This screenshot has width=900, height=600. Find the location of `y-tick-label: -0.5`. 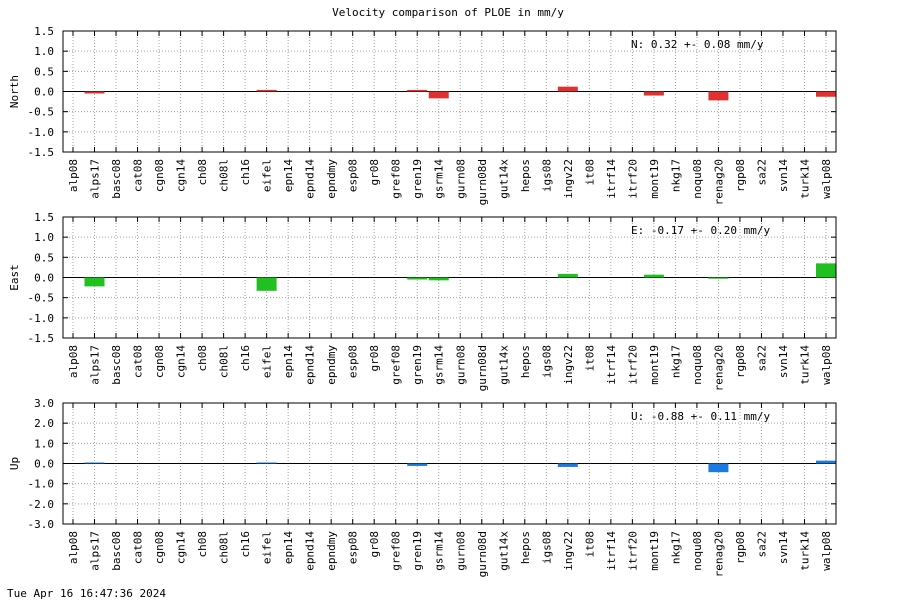

y-tick-label: -0.5 is located at coordinates (41, 112).